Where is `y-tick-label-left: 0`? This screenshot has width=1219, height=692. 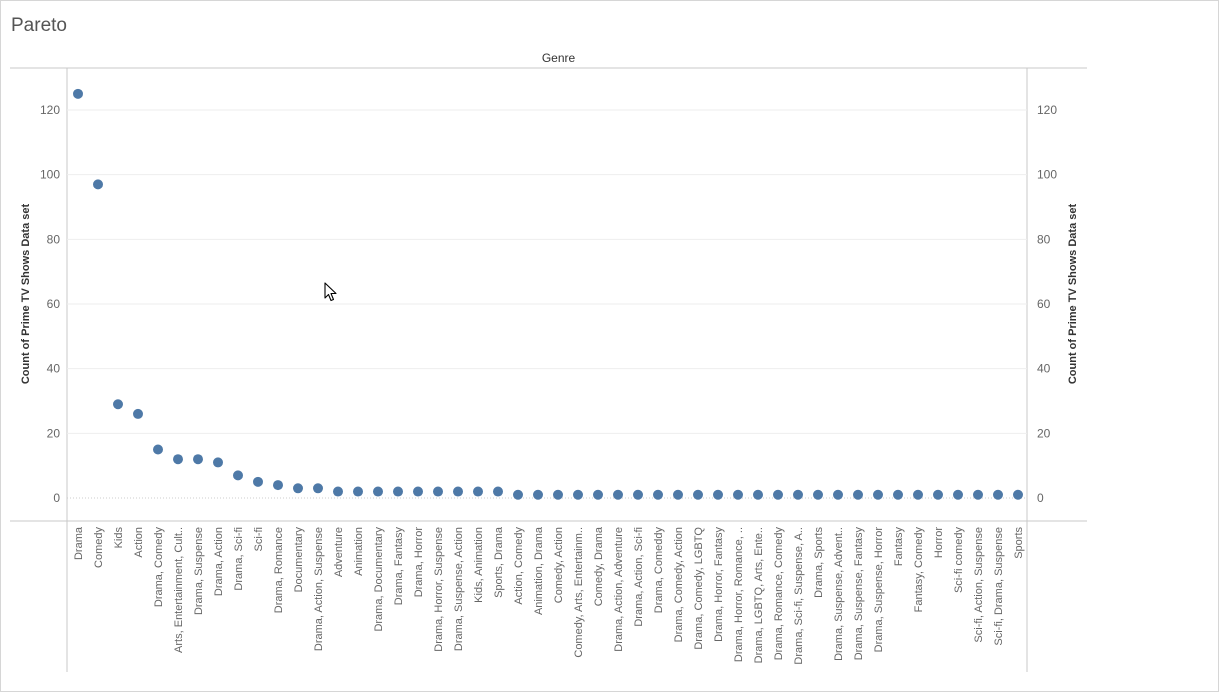 y-tick-label-left: 0 is located at coordinates (56, 498).